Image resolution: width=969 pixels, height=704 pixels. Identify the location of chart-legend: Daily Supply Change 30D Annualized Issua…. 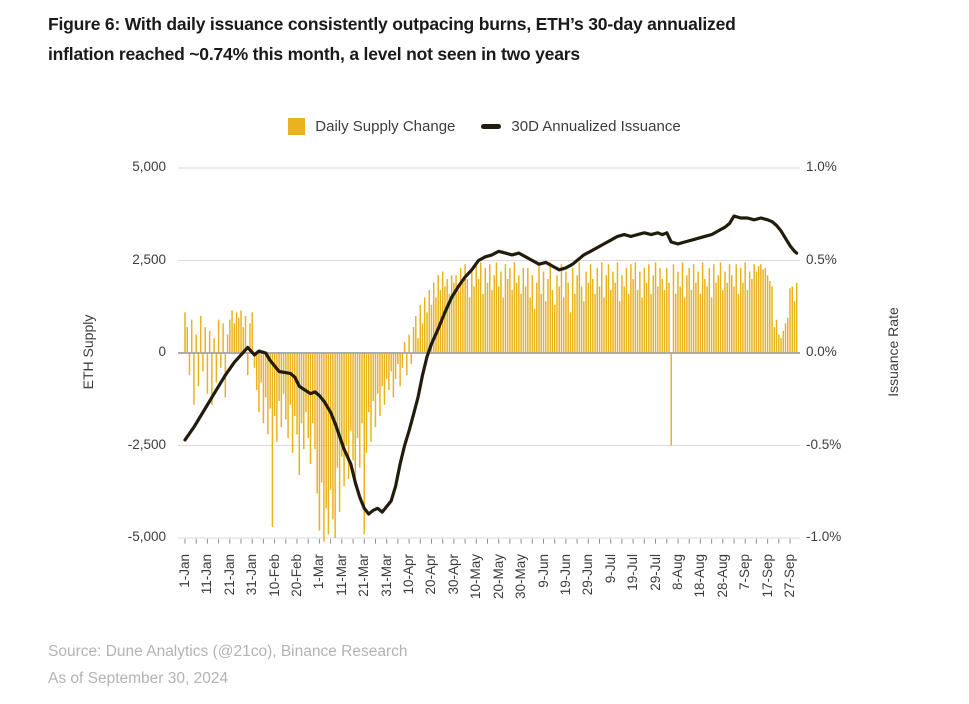
(484, 126).